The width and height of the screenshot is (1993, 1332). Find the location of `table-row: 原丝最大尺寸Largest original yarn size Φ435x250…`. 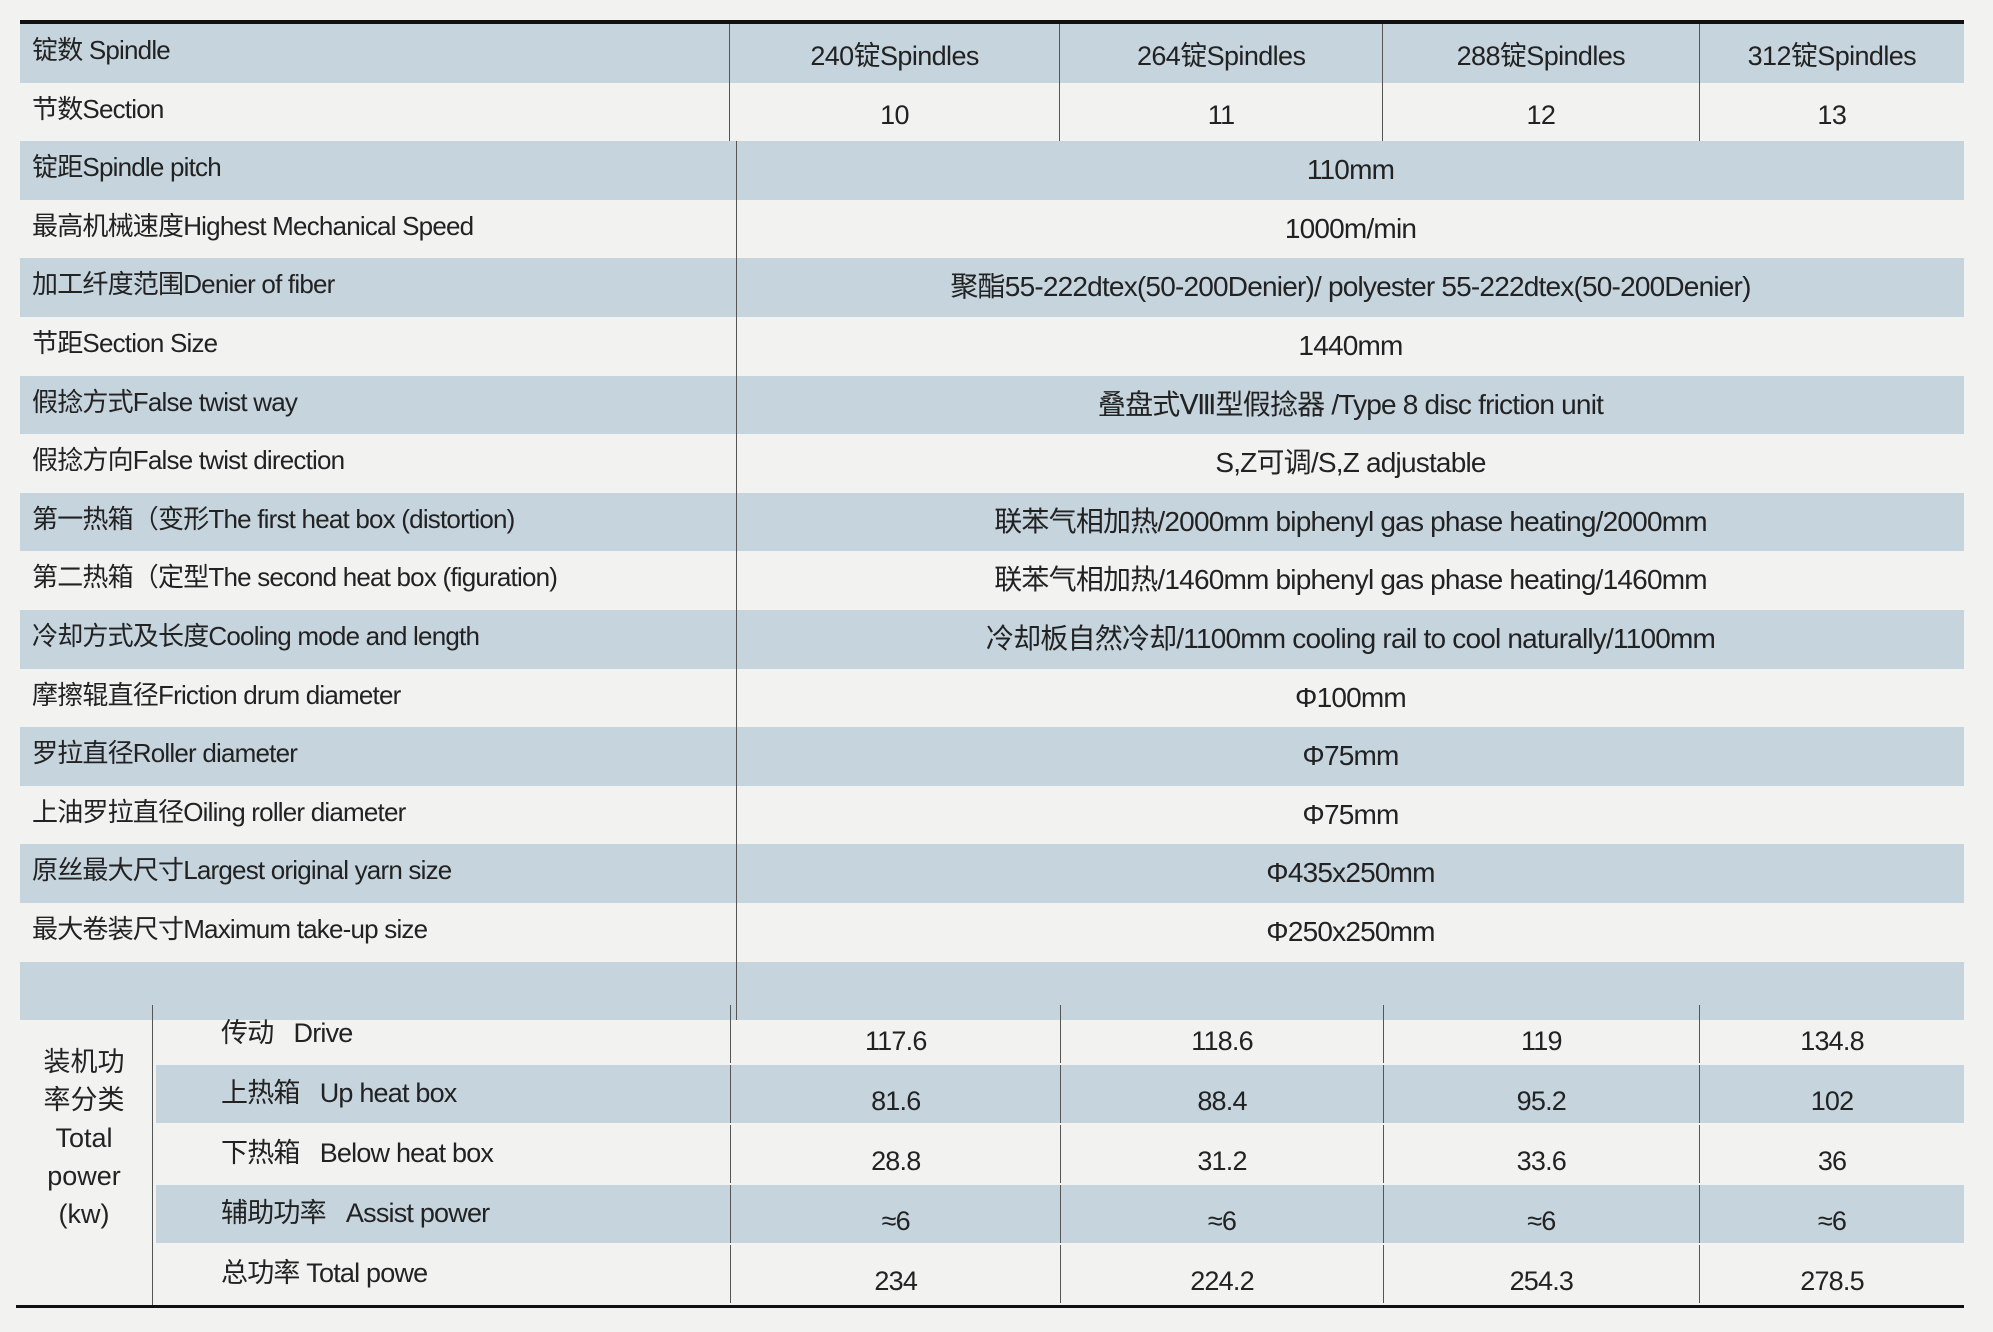

table-row: 原丝最大尺寸Largest original yarn size Φ435x250… is located at coordinates (992, 873).